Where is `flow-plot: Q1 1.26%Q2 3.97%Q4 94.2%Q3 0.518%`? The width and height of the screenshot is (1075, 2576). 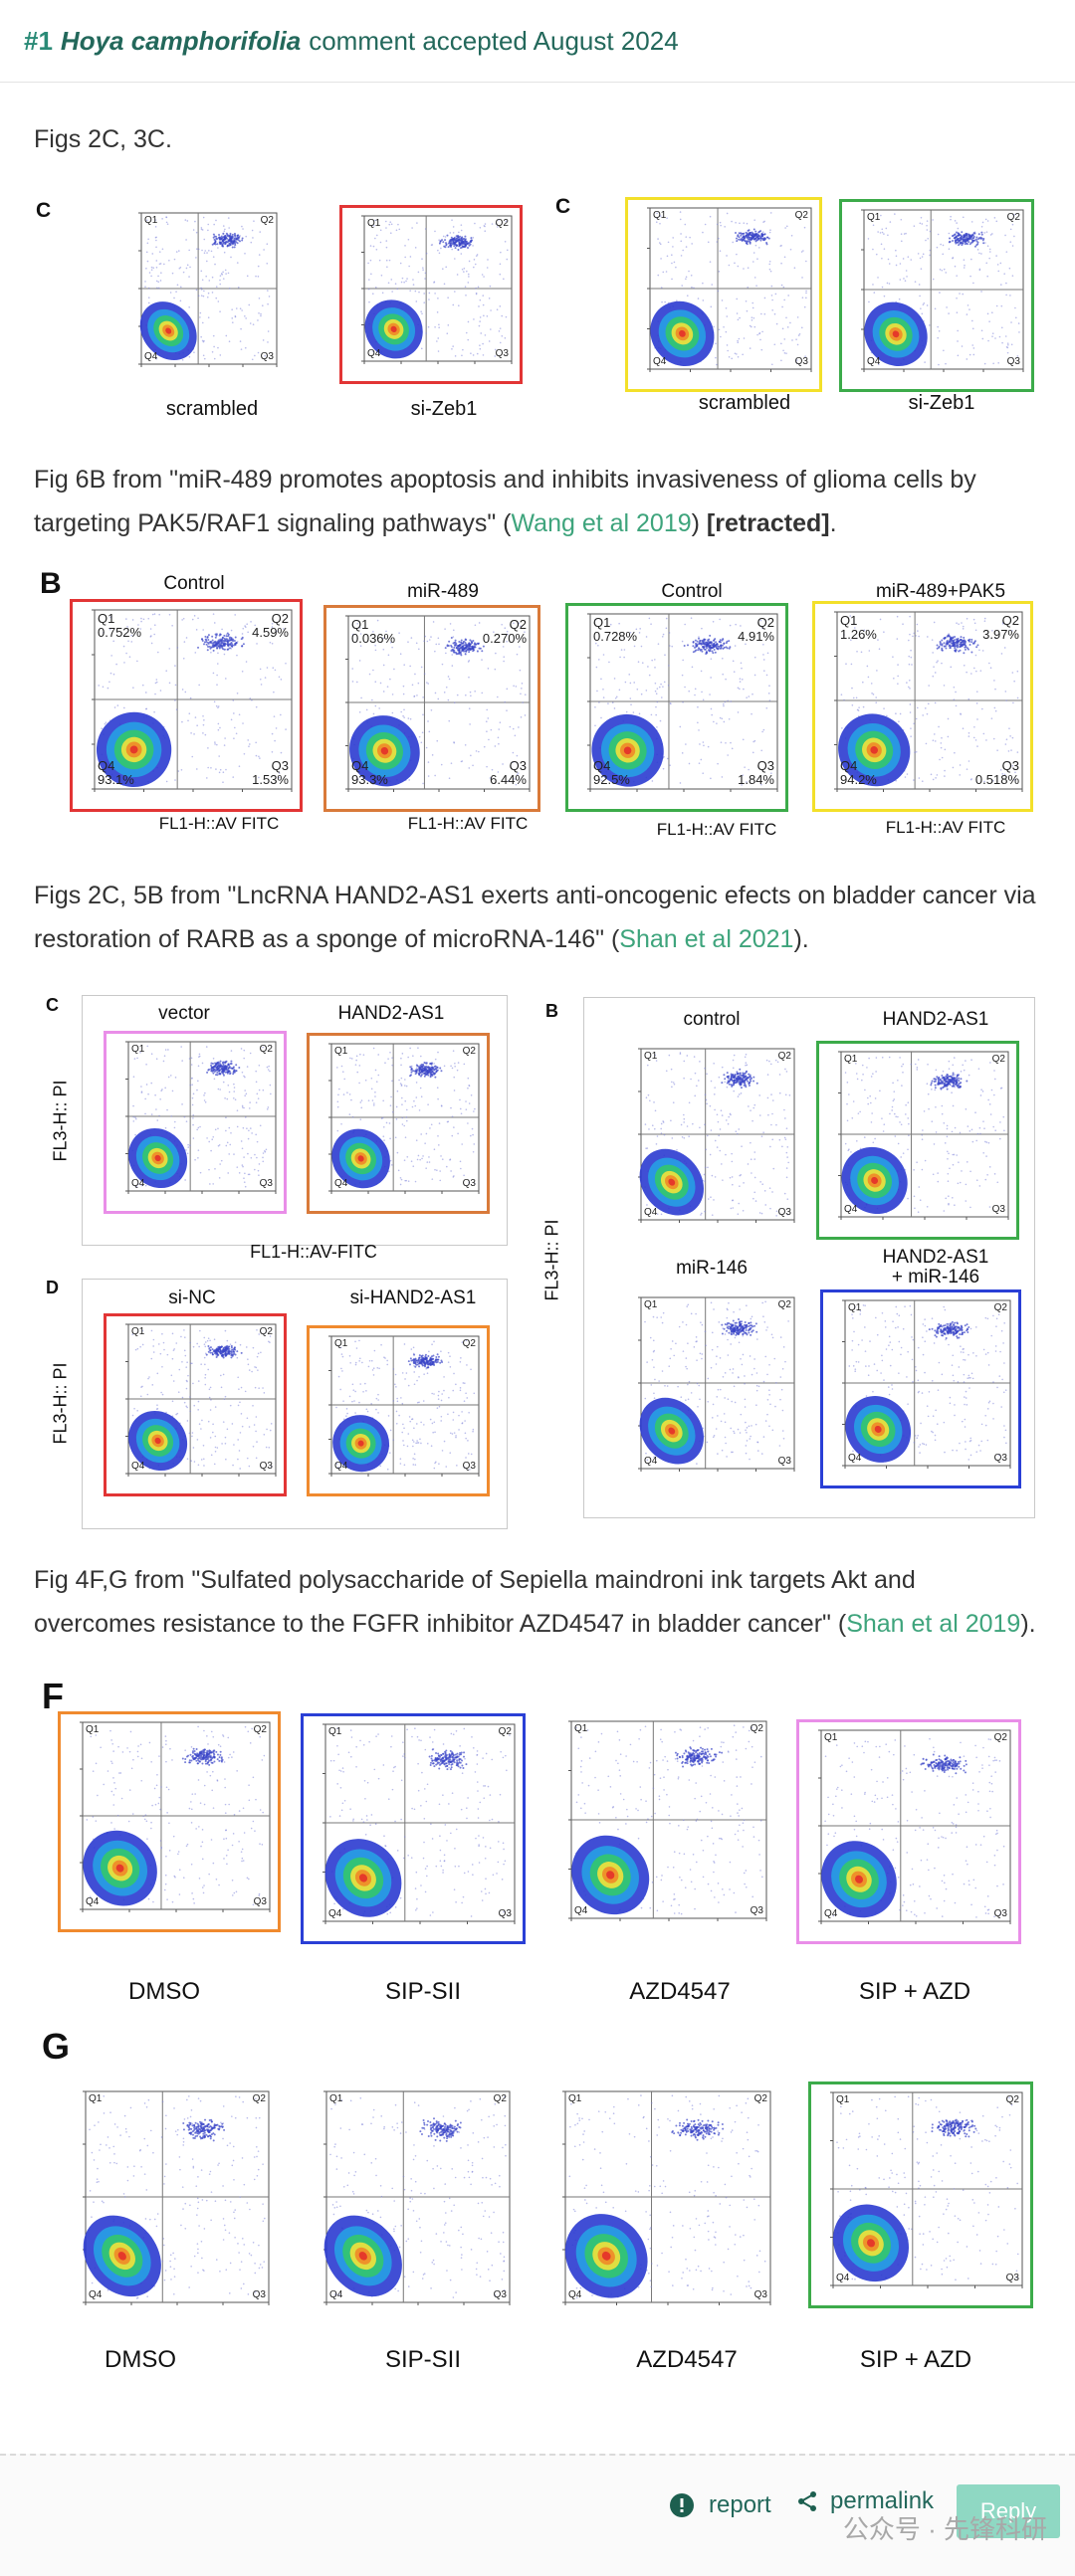
flow-plot: Q1 1.26%Q2 3.97%Q4 94.2%Q3 0.518% is located at coordinates (922, 706).